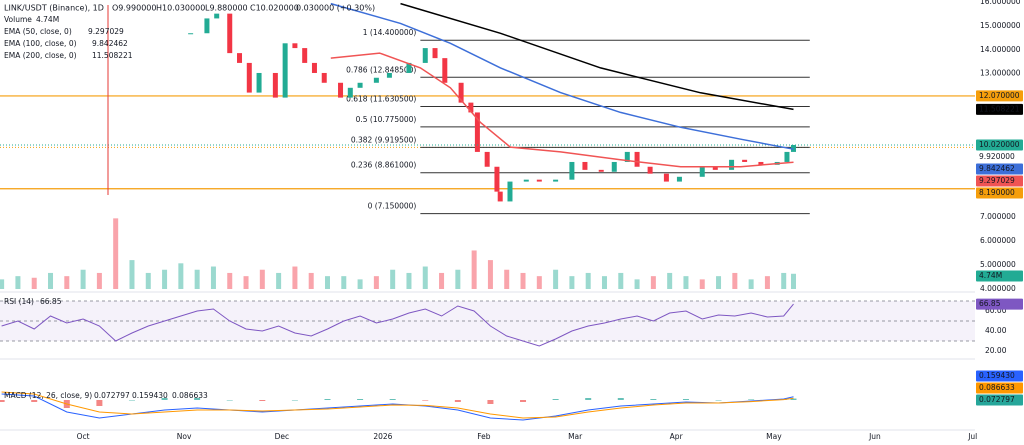 Image resolution: width=1024 pixels, height=445 pixels. I want to click on macd-axis-label: 0.072797, so click(997, 399).